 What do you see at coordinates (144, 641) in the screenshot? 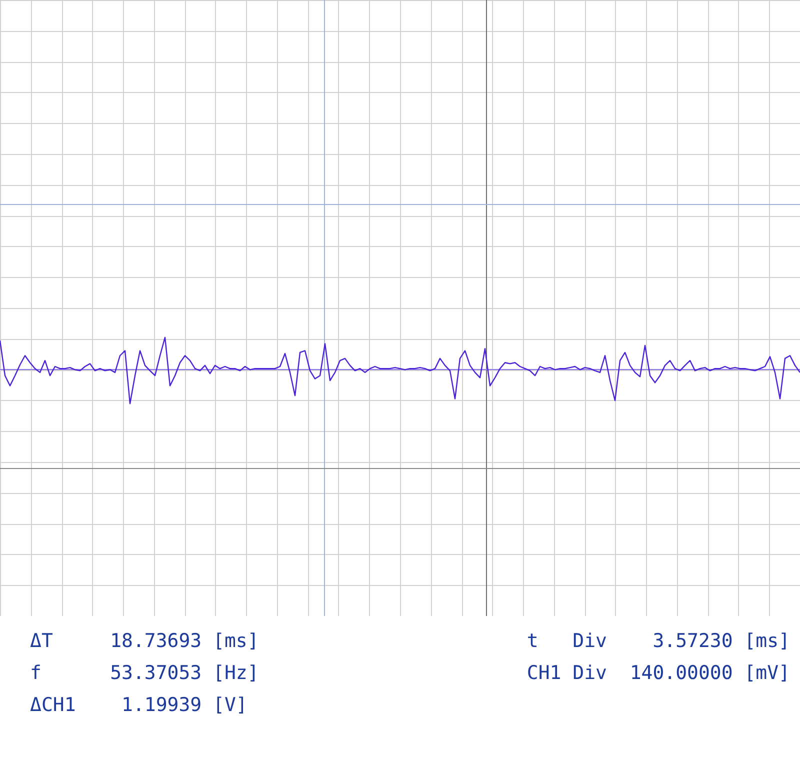
I see `text: ΔT 18.73693 [ms]` at bounding box center [144, 641].